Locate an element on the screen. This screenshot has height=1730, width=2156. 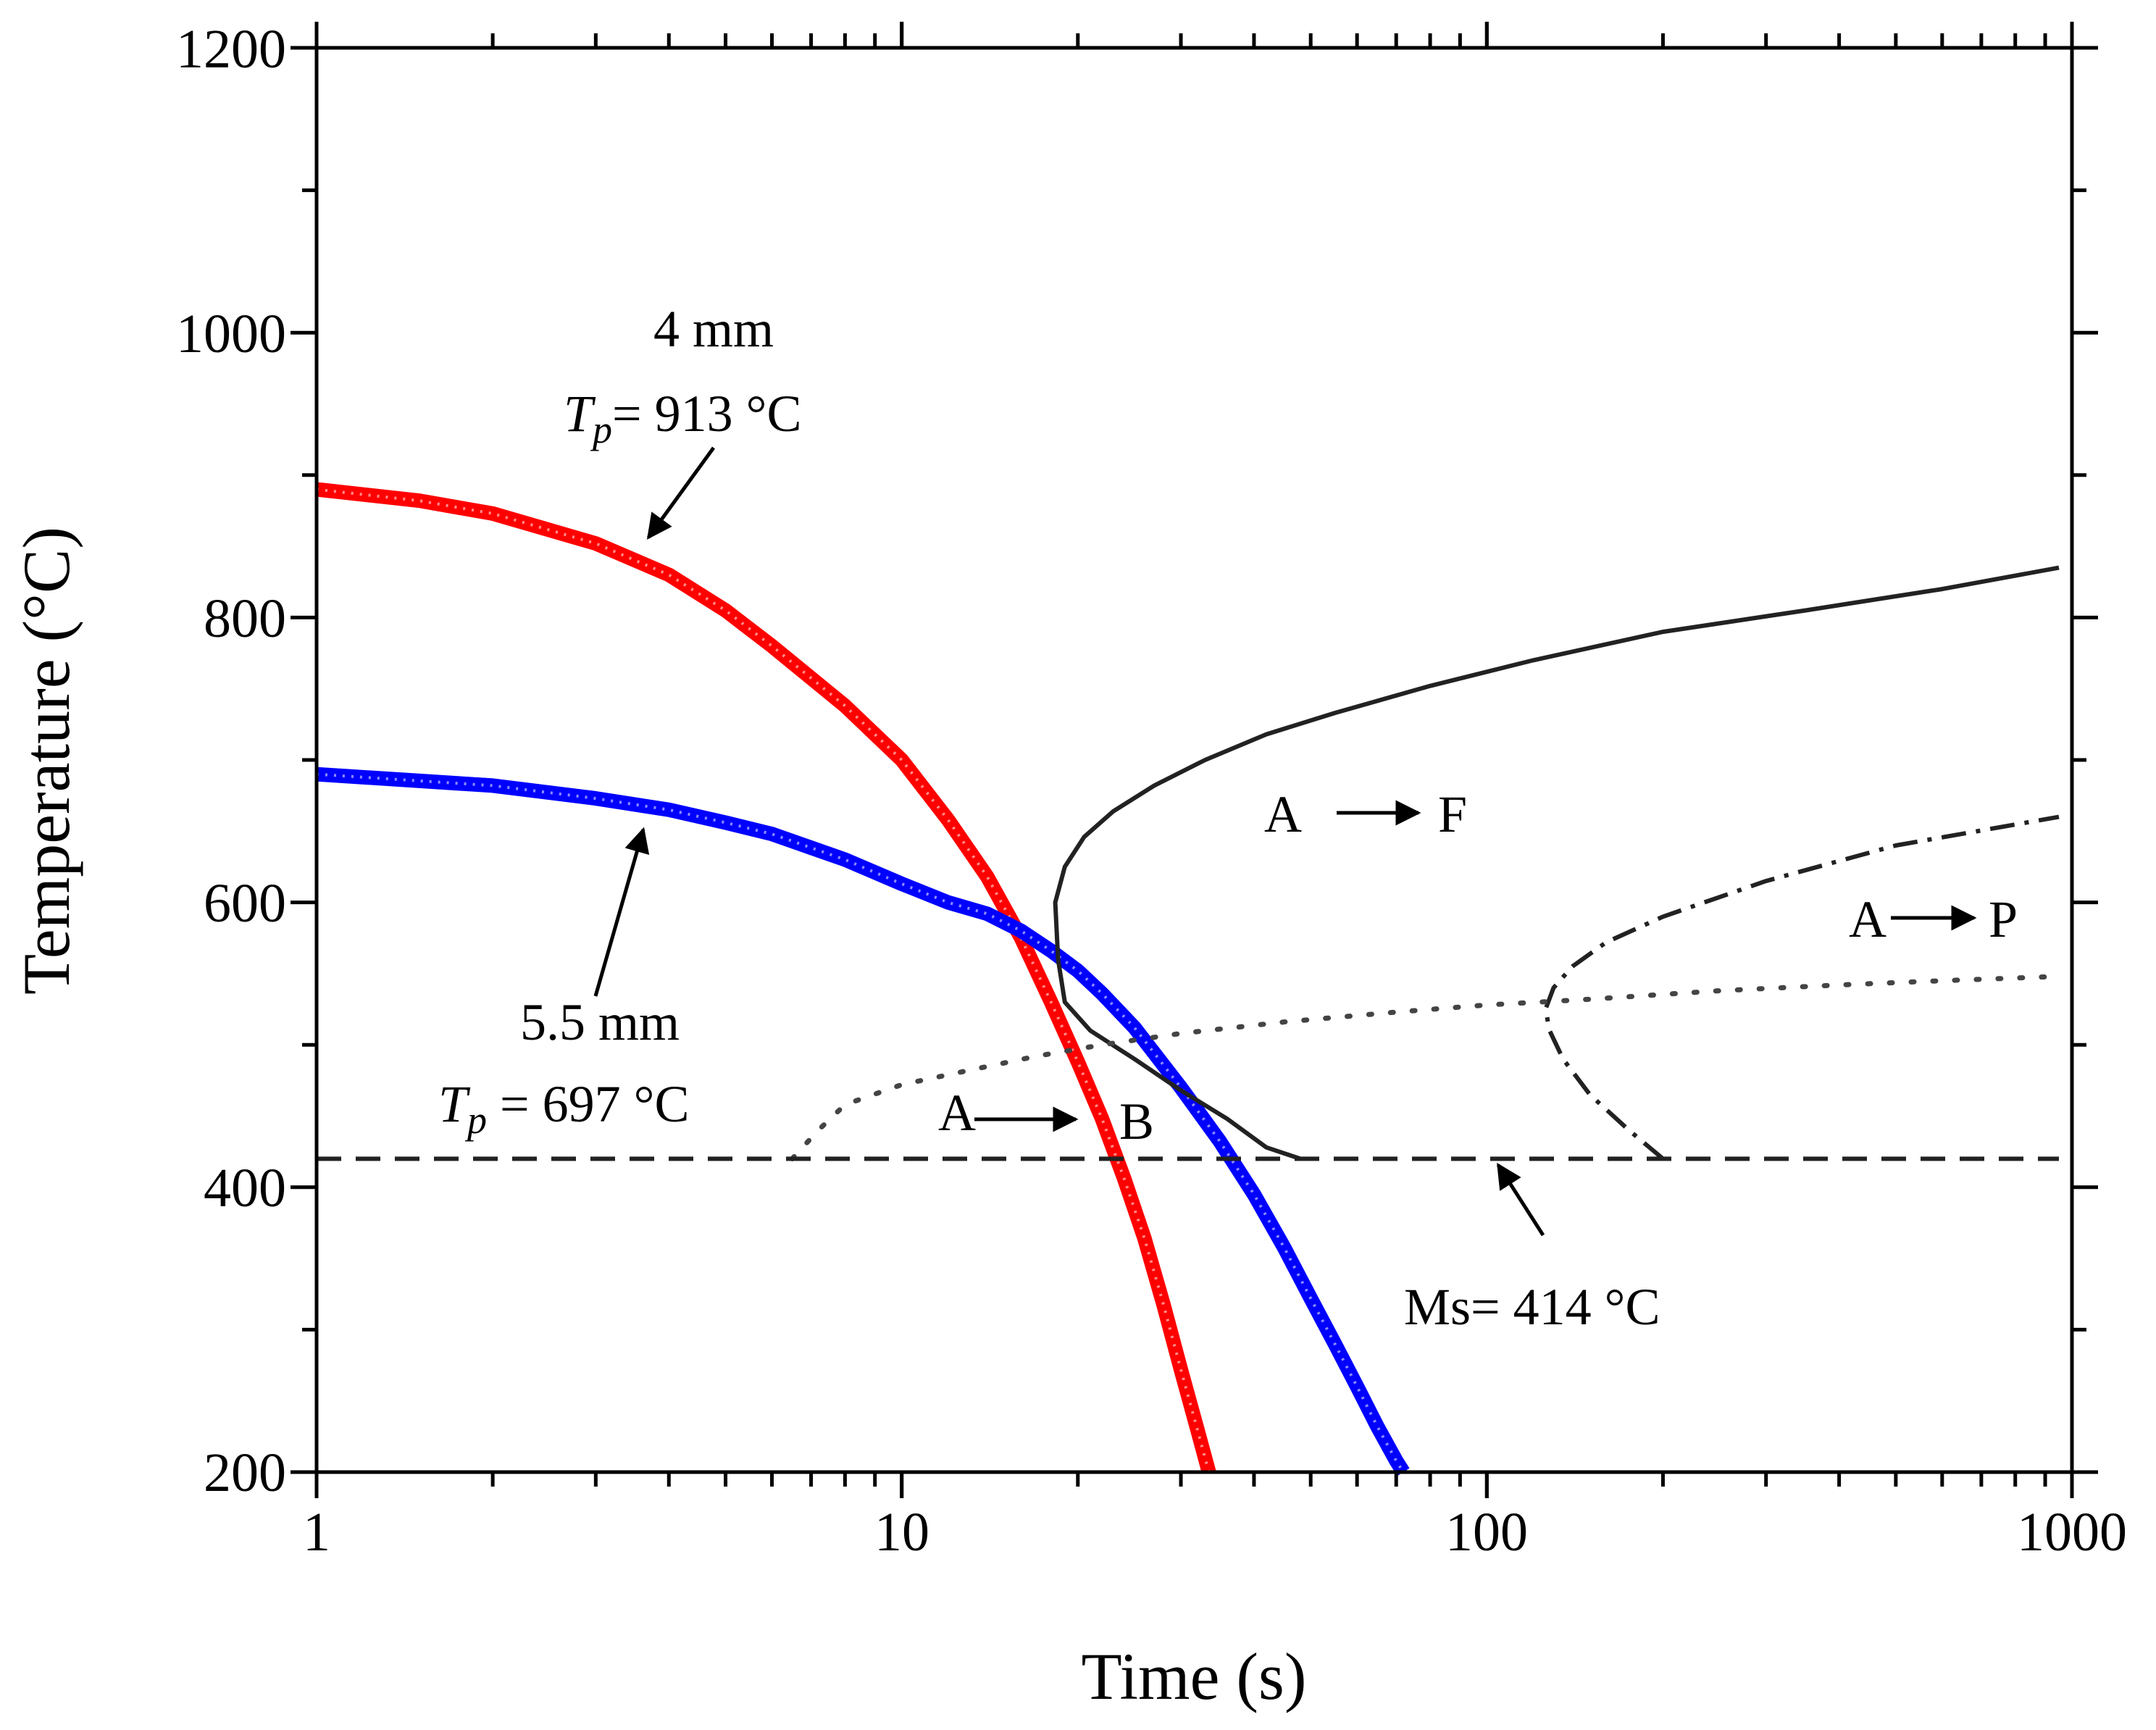
annot-ab-a: A is located at coordinates (957, 1113).